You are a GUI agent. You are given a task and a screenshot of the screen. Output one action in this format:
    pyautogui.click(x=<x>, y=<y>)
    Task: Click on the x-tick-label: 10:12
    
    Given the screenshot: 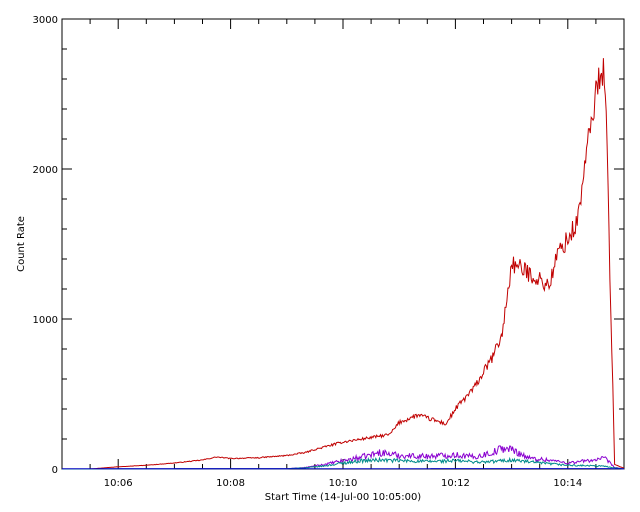 What is the action you would take?
    pyautogui.click(x=455, y=483)
    